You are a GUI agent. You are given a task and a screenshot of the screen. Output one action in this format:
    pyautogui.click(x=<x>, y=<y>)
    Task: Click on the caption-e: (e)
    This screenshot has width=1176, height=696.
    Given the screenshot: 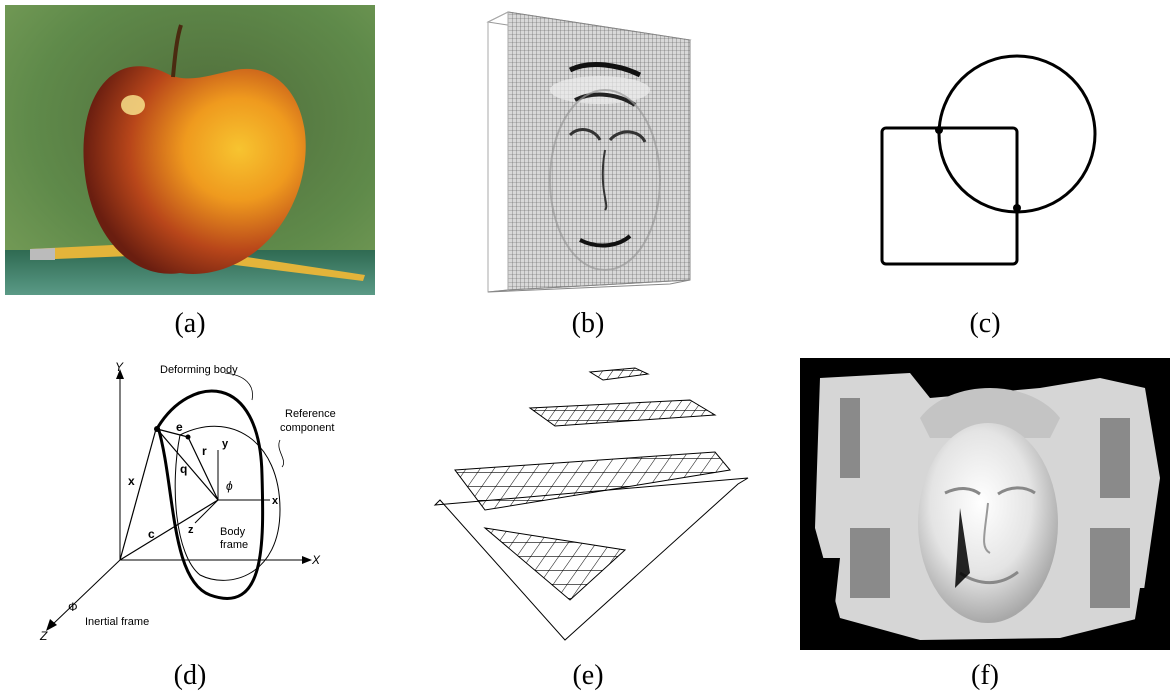 What is the action you would take?
    pyautogui.click(x=588, y=675)
    